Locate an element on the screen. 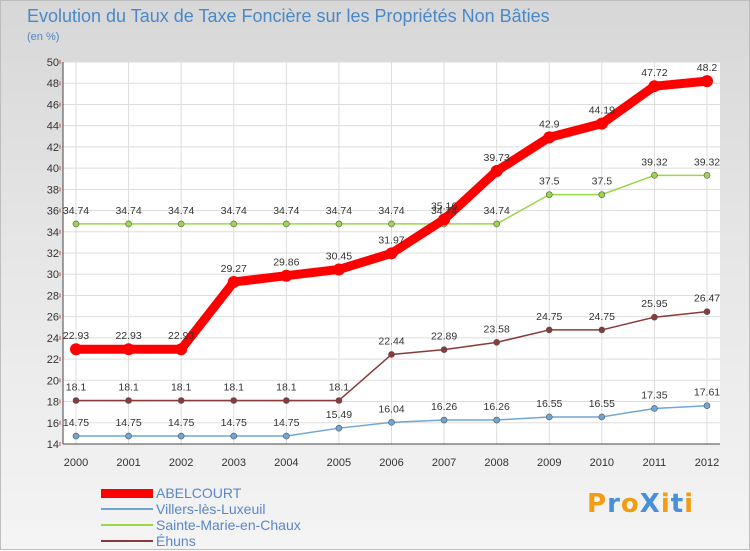 The width and height of the screenshot is (750, 551). data-label: 47.72 is located at coordinates (654, 73).